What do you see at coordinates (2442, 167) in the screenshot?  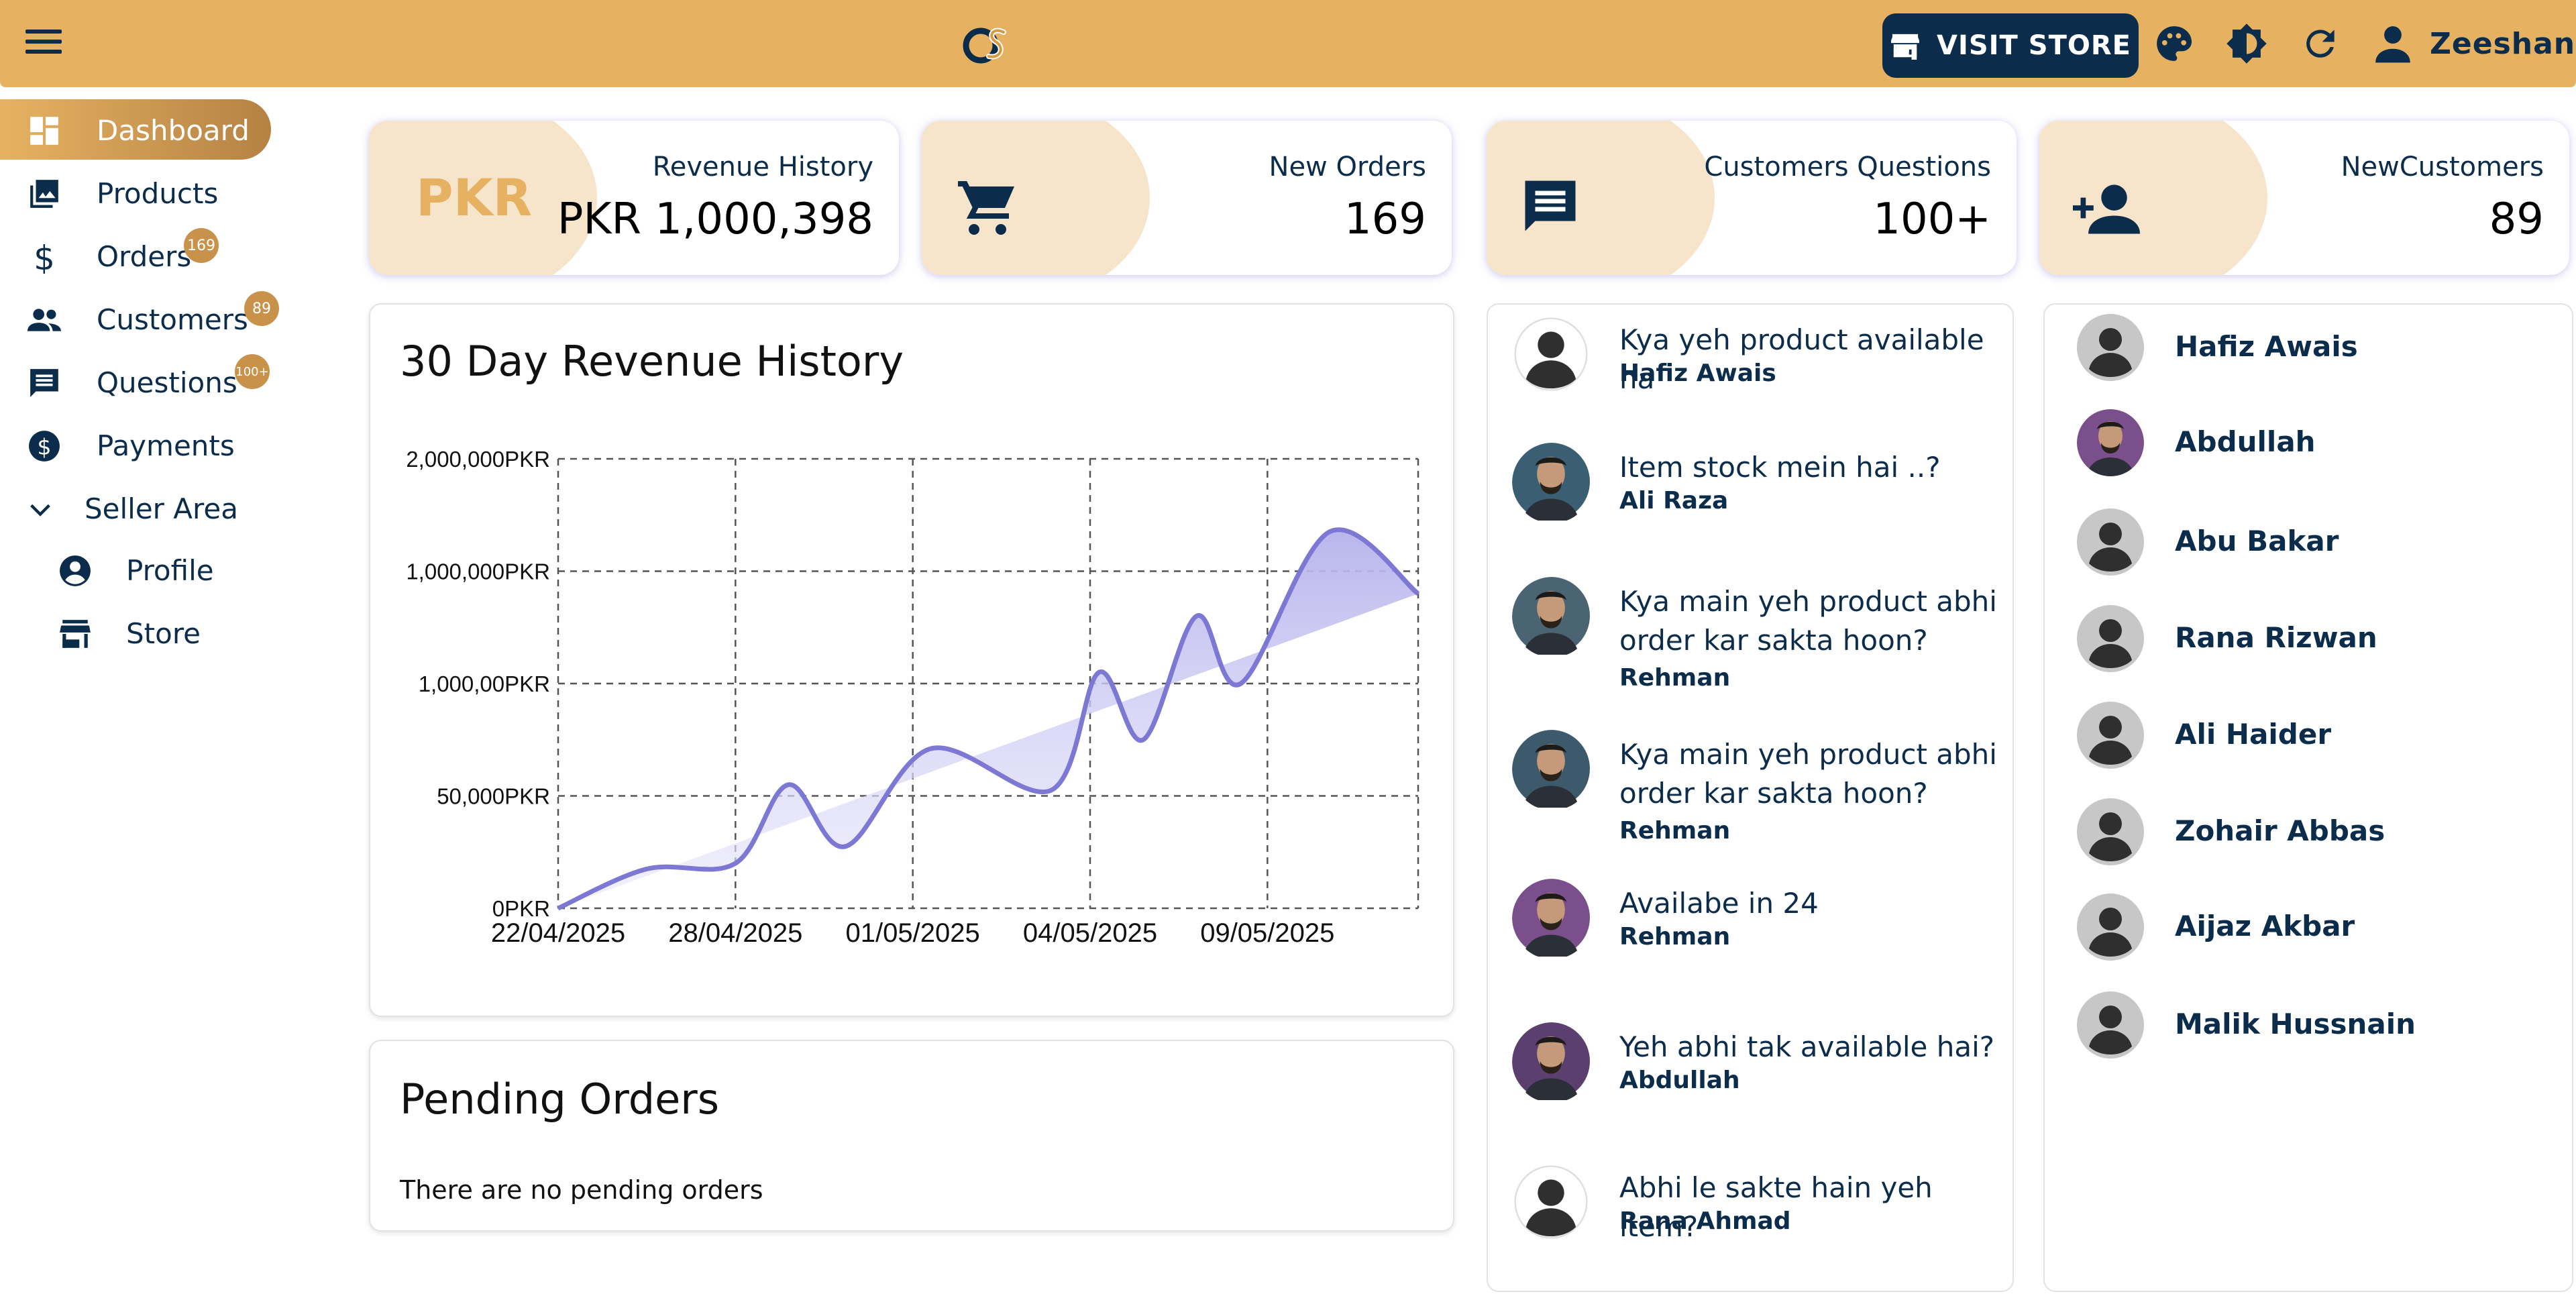 I see `stat-title: NewCustomers` at bounding box center [2442, 167].